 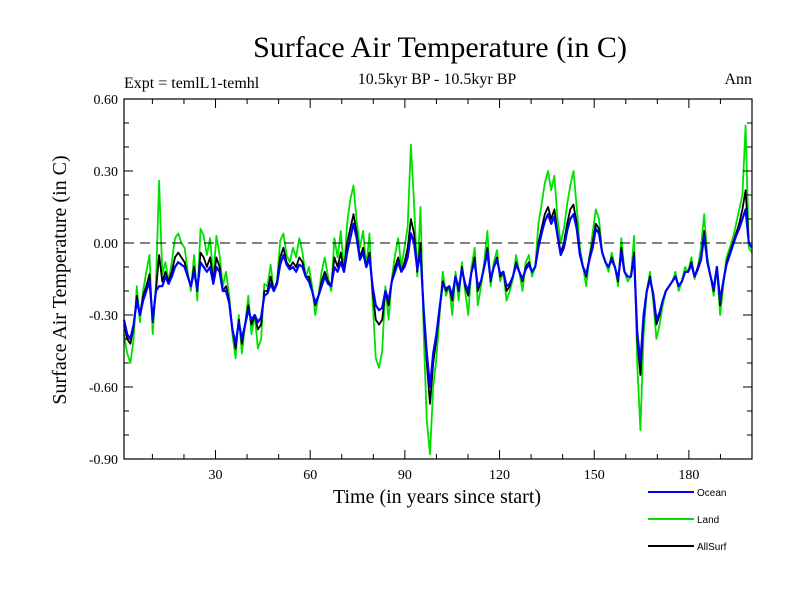 What do you see at coordinates (688, 475) in the screenshot?
I see `x-tick-label: 180` at bounding box center [688, 475].